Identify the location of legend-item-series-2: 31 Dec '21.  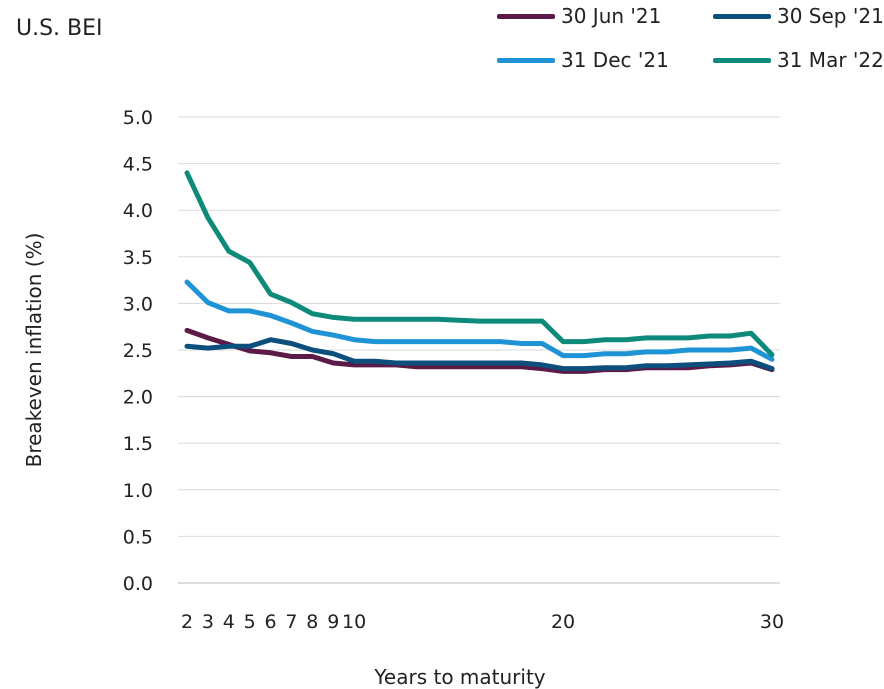
(583, 60).